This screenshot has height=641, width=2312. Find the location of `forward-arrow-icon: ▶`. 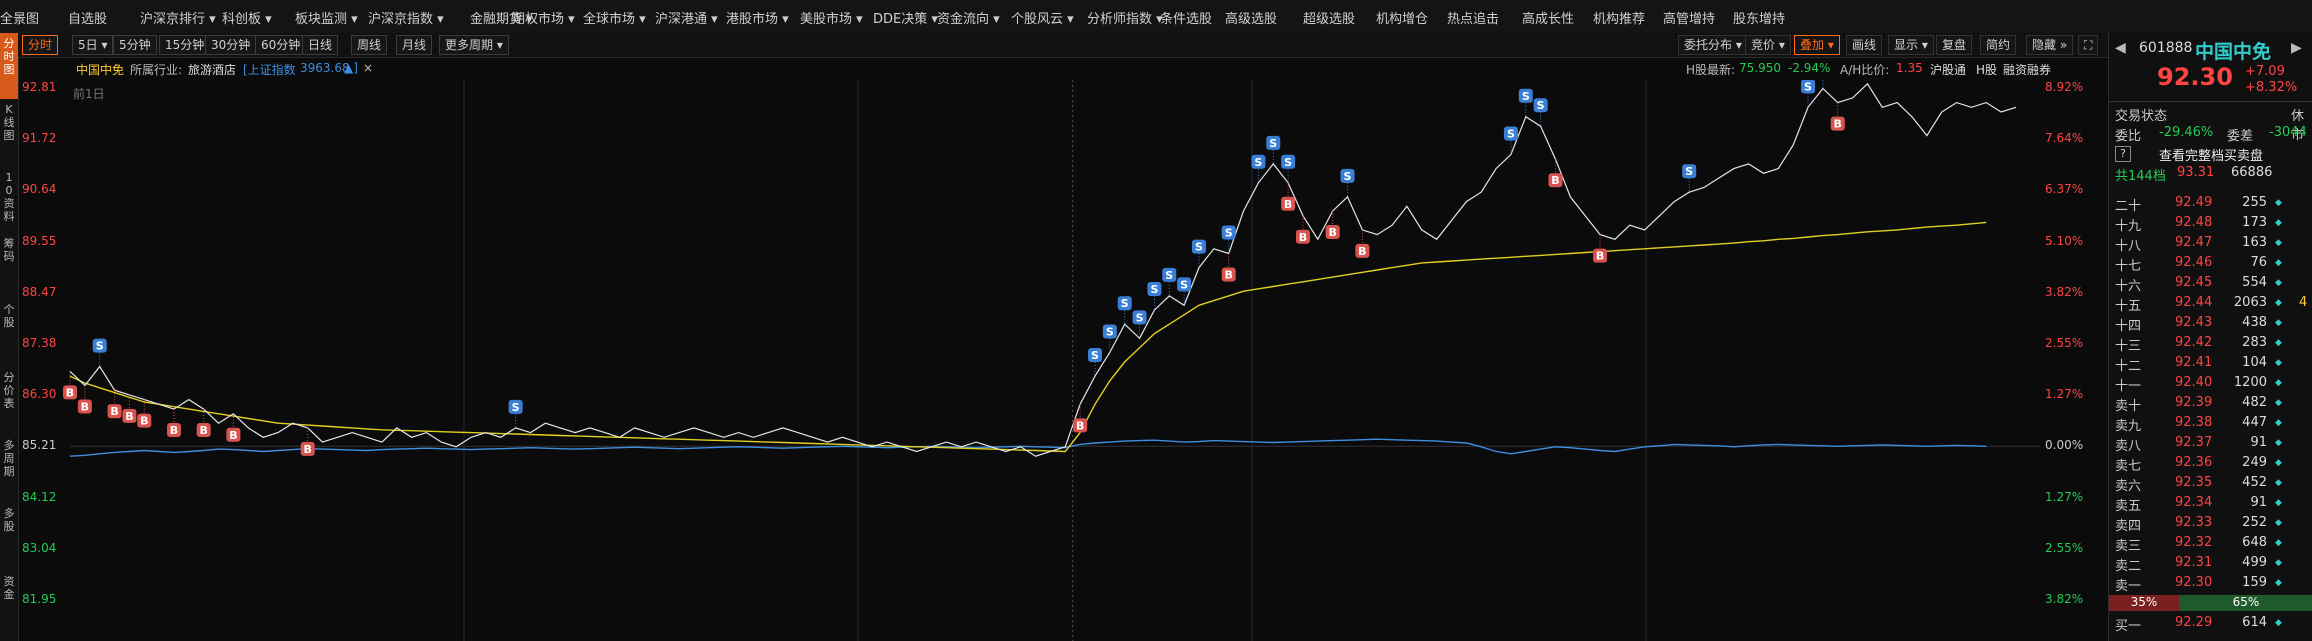

forward-arrow-icon: ▶ is located at coordinates (2296, 48).